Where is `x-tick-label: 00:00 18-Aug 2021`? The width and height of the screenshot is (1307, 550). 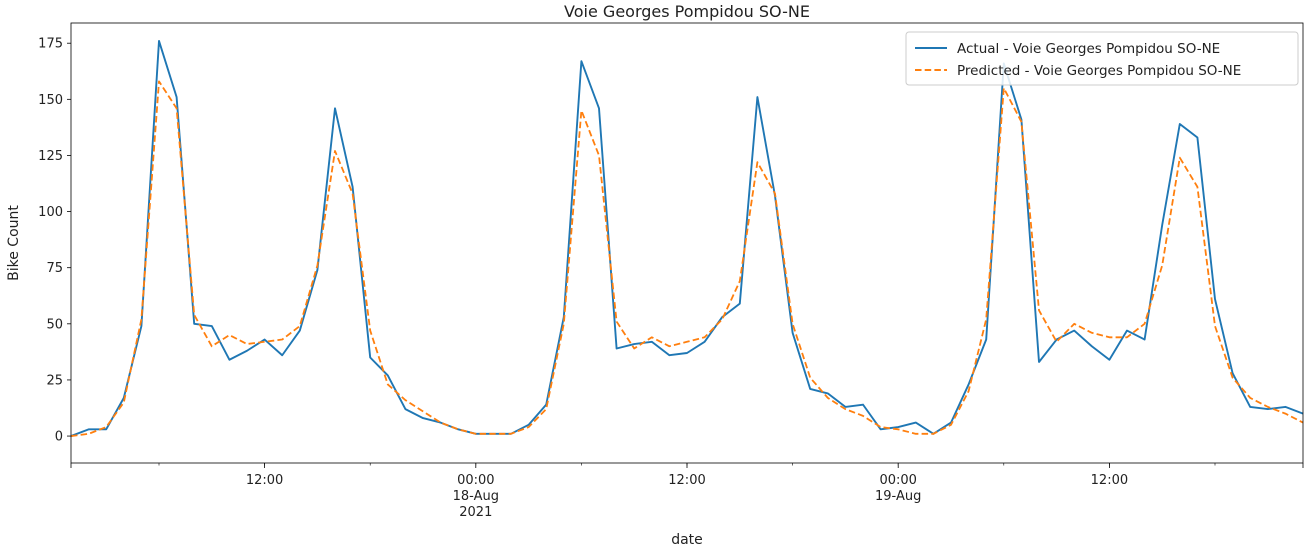 x-tick-label: 00:00 18-Aug 2021 is located at coordinates (476, 496).